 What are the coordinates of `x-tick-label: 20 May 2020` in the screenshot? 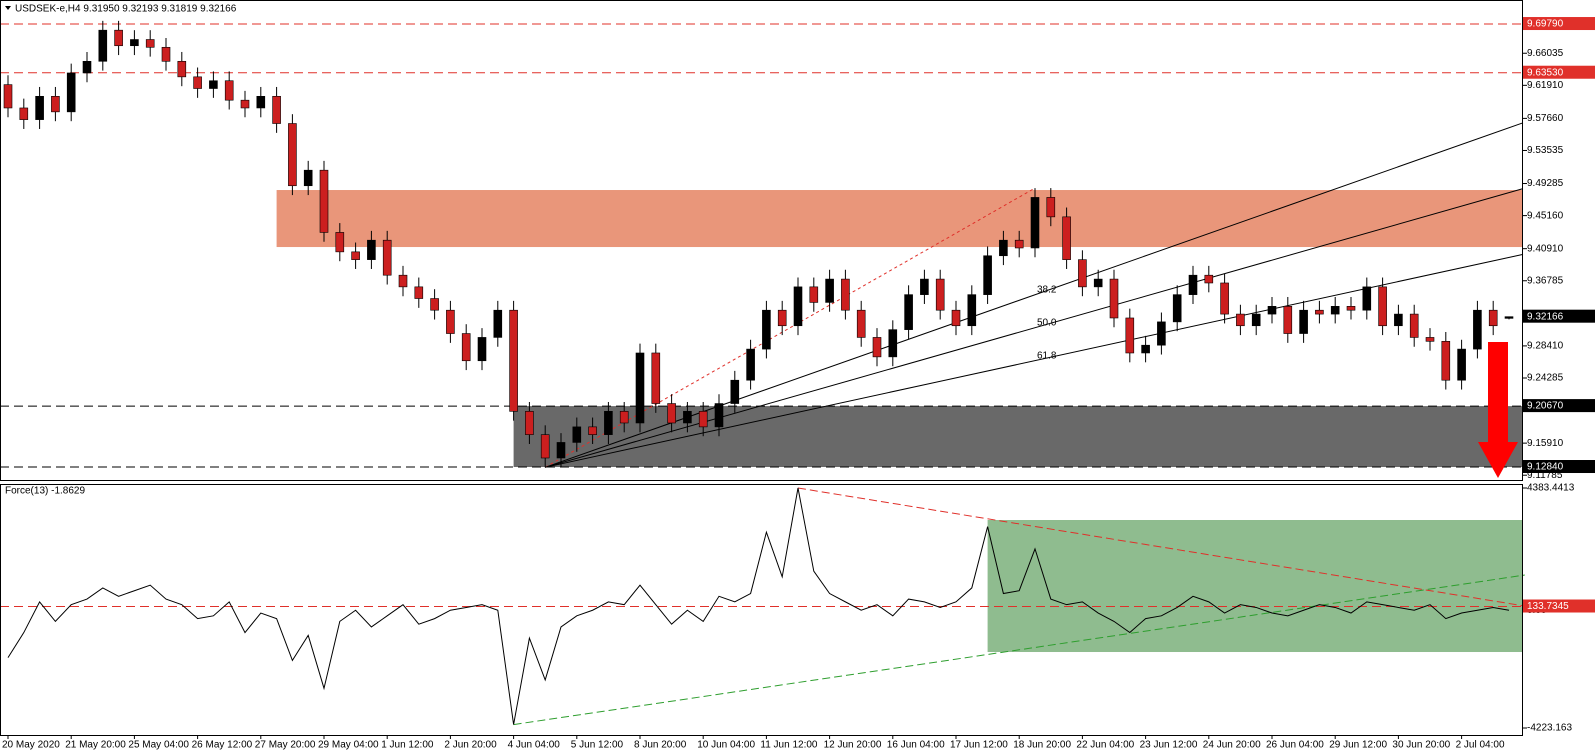 It's located at (31, 745).